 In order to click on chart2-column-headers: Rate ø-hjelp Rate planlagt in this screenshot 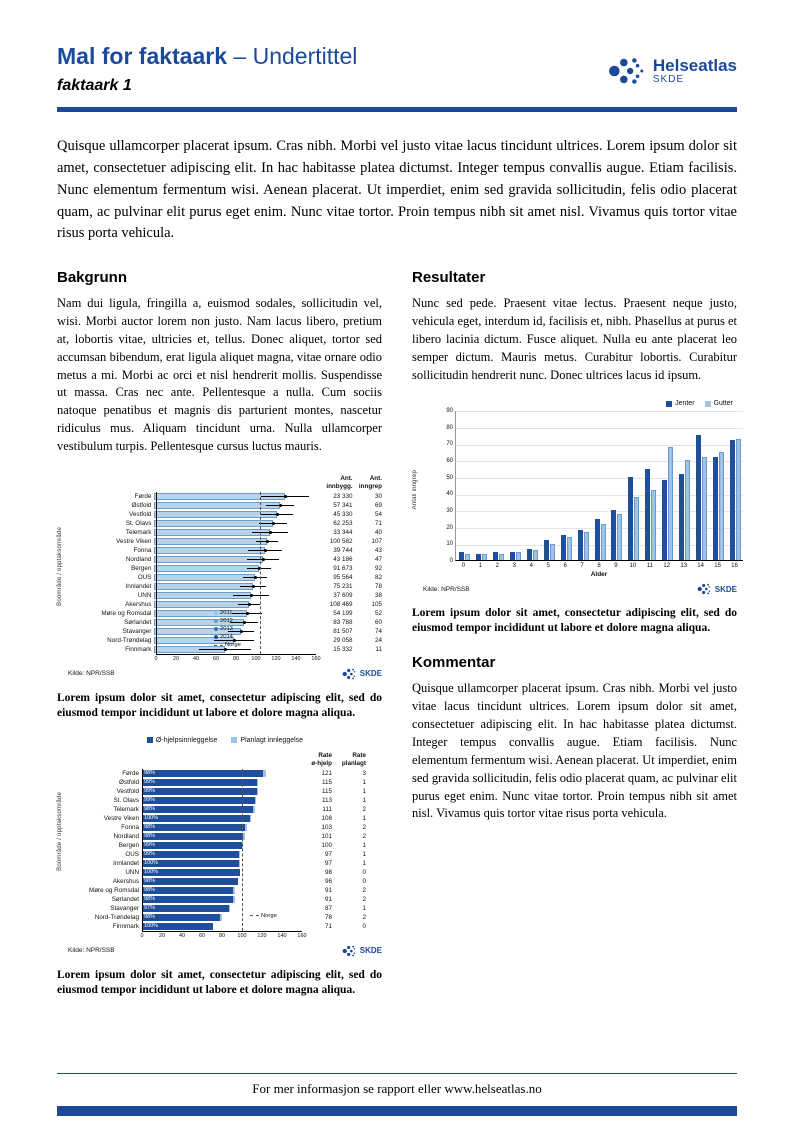, I will do `click(225, 759)`.